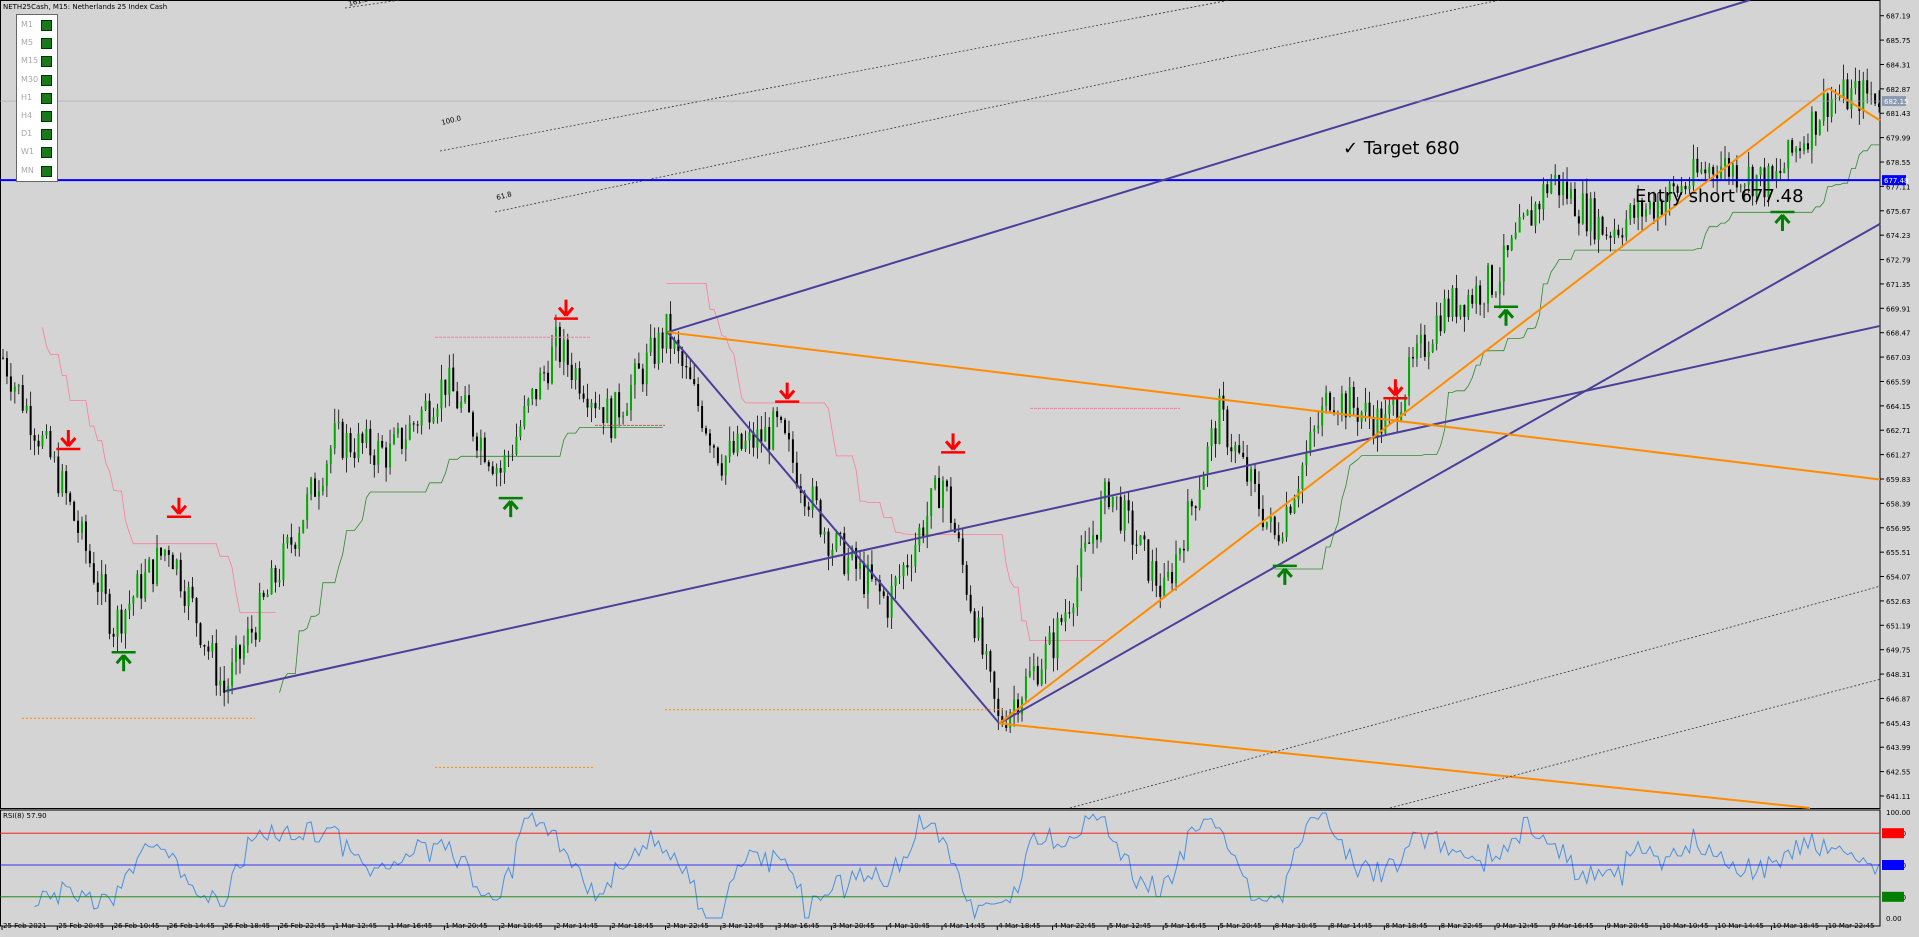 Image resolution: width=1919 pixels, height=937 pixels. I want to click on price-tick-label: 658.39, so click(1898, 504).